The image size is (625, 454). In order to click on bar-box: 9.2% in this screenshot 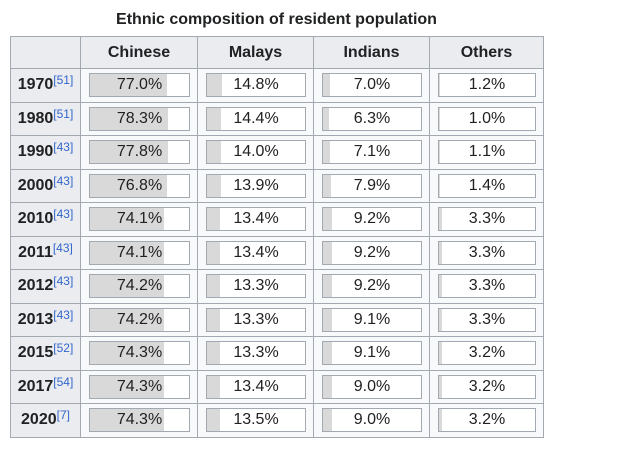, I will do `click(372, 286)`.